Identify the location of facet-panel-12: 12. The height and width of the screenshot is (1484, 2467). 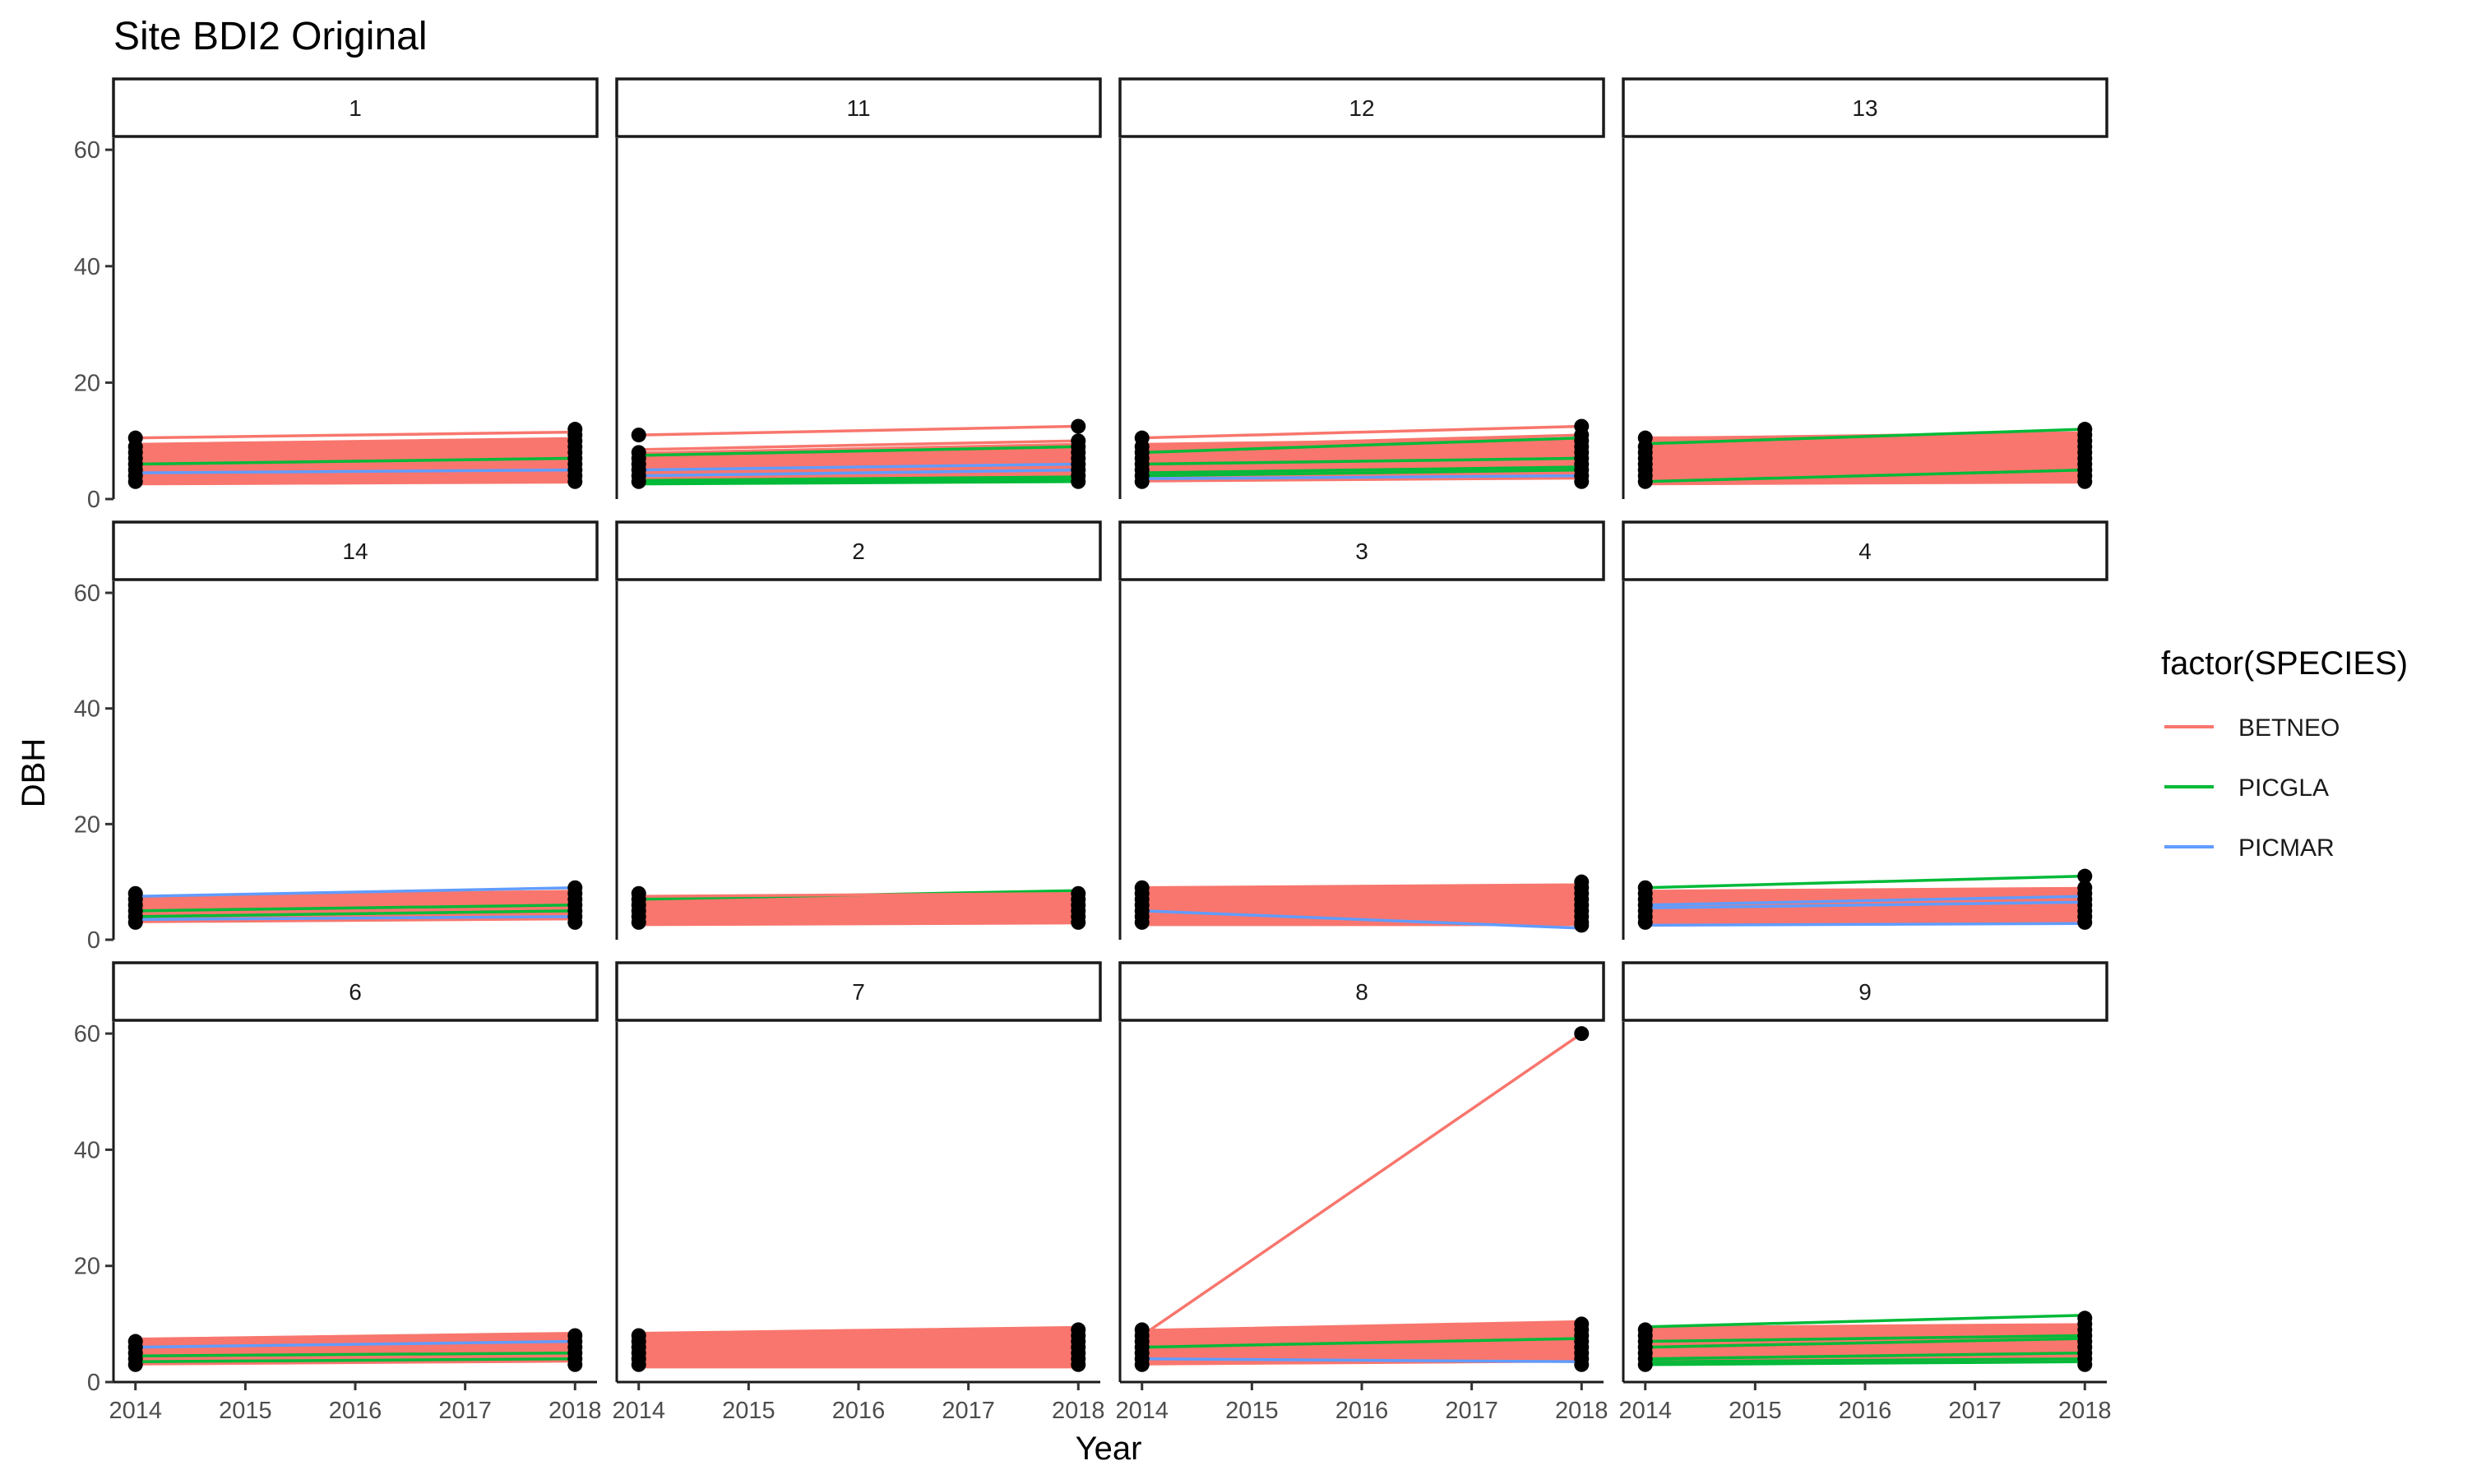
(1361, 288).